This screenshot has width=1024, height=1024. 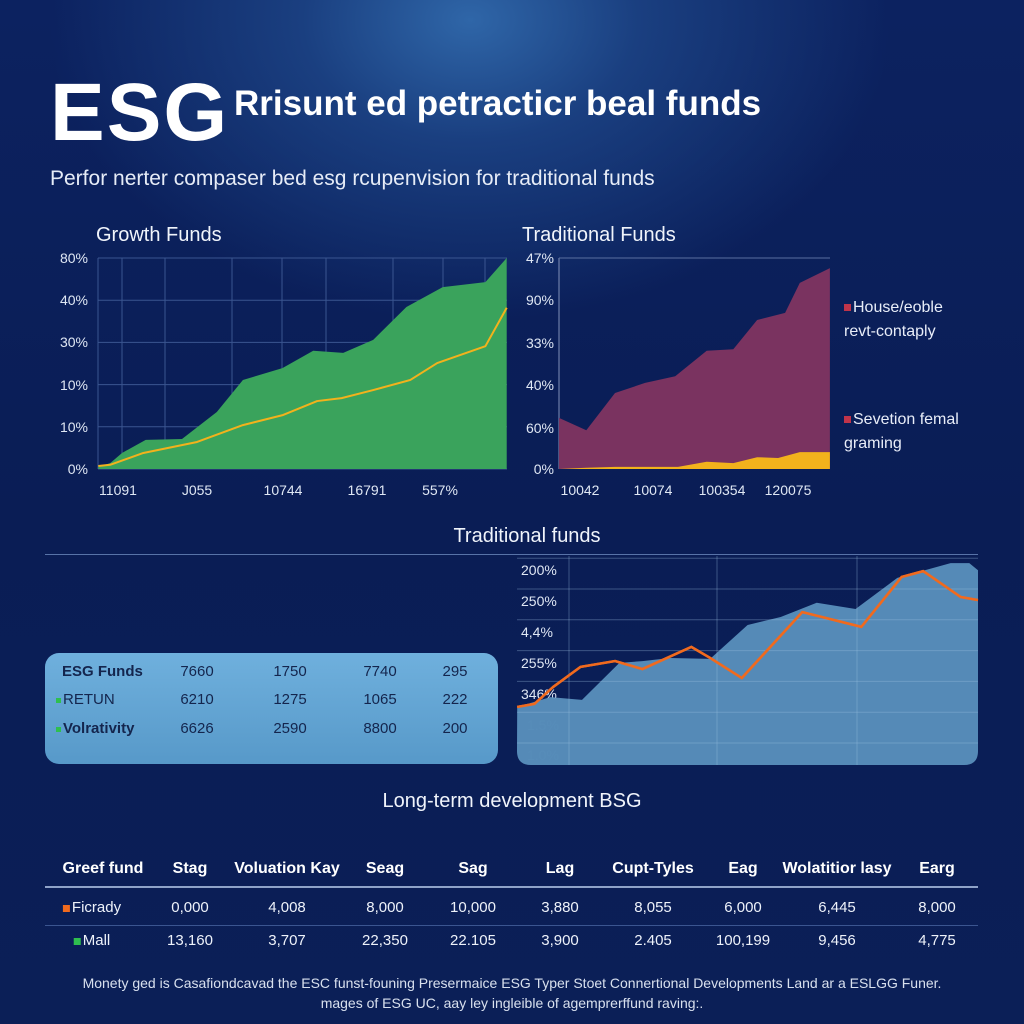 What do you see at coordinates (560, 907) in the screenshot?
I see `table-cell: 3,880` at bounding box center [560, 907].